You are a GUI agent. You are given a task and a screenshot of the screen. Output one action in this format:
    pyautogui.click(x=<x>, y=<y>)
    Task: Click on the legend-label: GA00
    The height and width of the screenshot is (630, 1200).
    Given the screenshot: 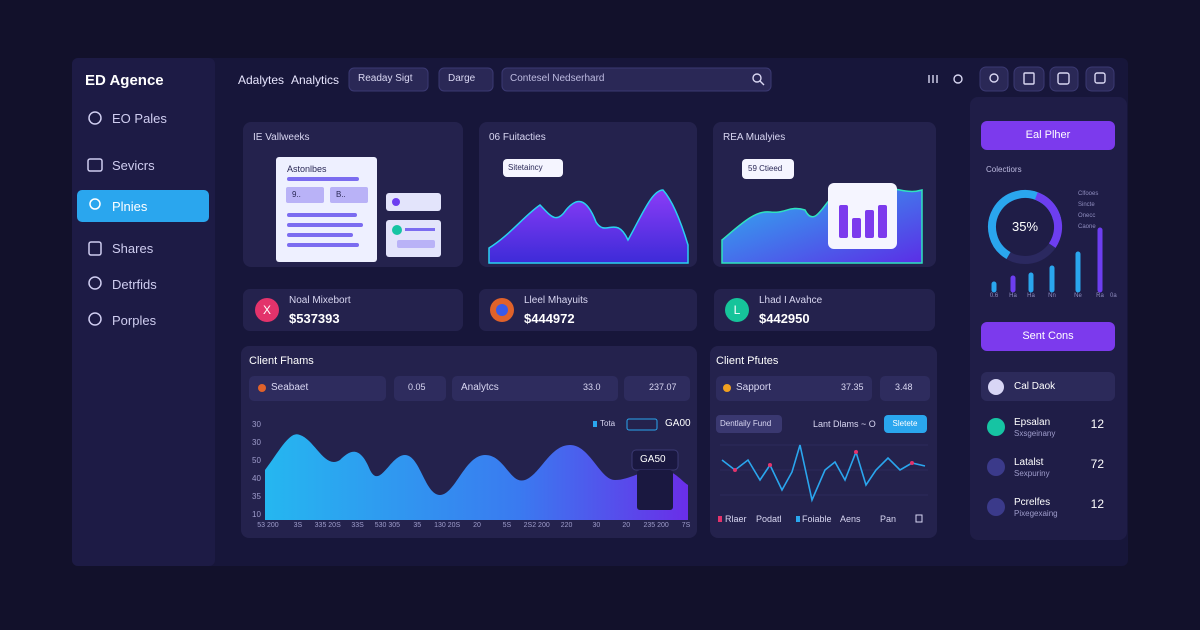 What is the action you would take?
    pyautogui.click(x=678, y=423)
    